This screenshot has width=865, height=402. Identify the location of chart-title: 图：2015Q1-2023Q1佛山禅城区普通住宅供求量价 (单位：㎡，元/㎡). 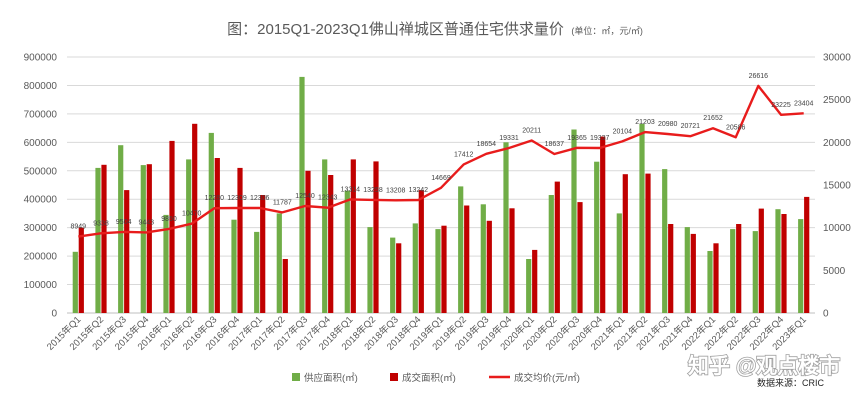
(435, 29).